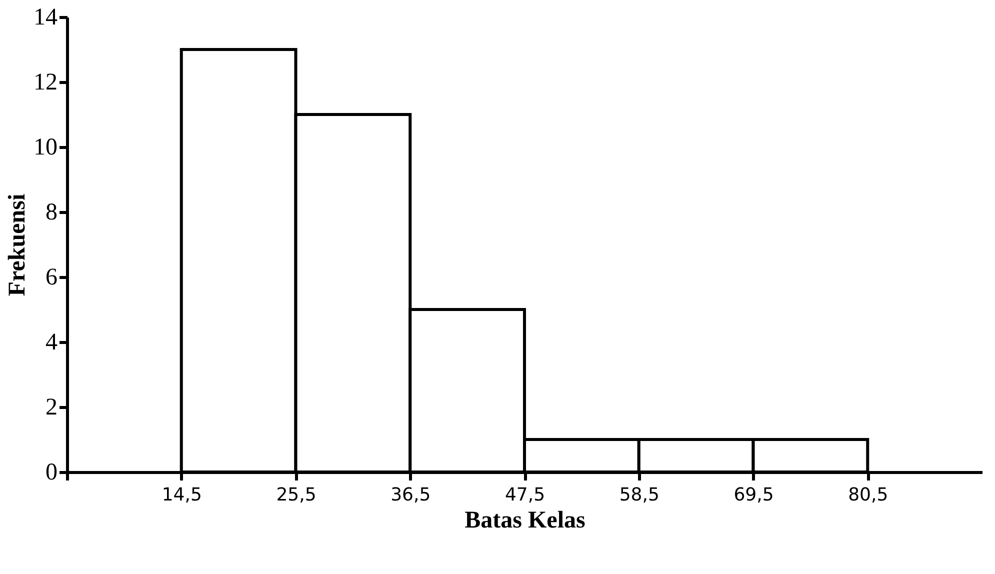  I want to click on x-tick-label: 58,5, so click(639, 495).